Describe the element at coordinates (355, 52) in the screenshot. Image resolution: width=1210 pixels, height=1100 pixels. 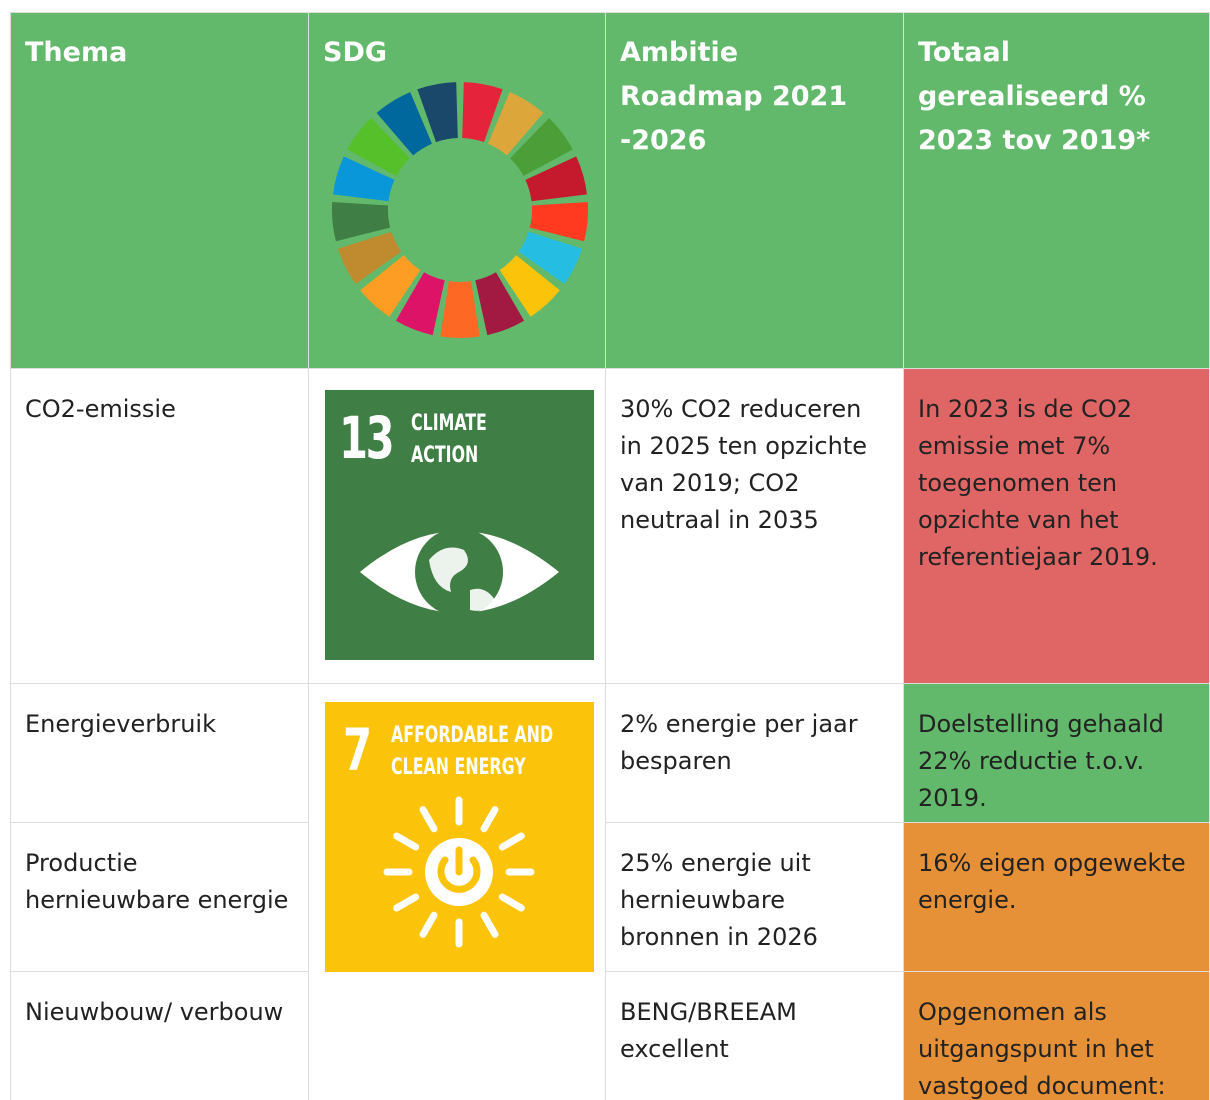
I see `header-text: SDG` at that location.